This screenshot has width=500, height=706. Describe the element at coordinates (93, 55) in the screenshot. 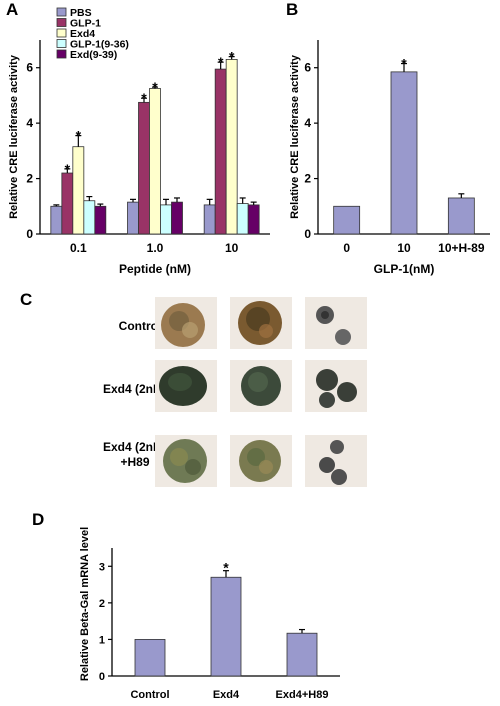

I see `legend-label: Exd(9-39)` at that location.